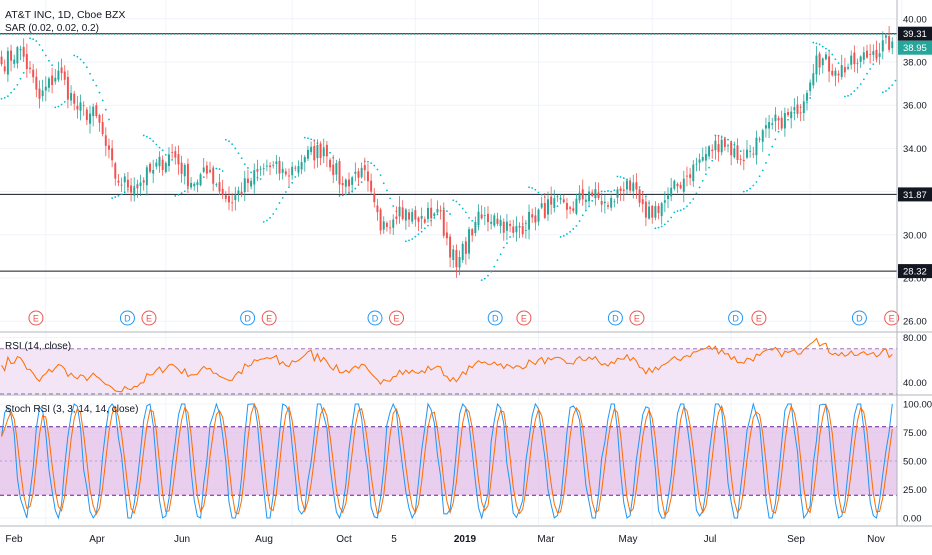 The width and height of the screenshot is (932, 555). I want to click on stoch-tick-label: 25.00, so click(915, 490).